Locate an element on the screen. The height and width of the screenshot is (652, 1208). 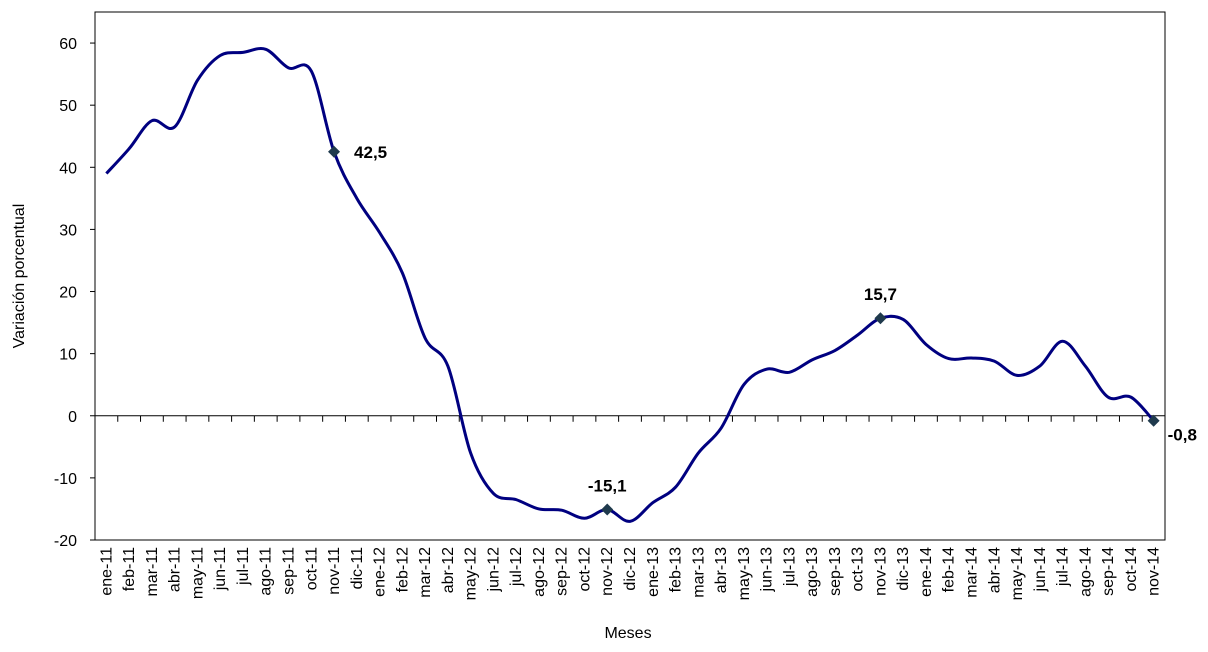
x-tick-label: oct-13 is located at coordinates (858, 569).